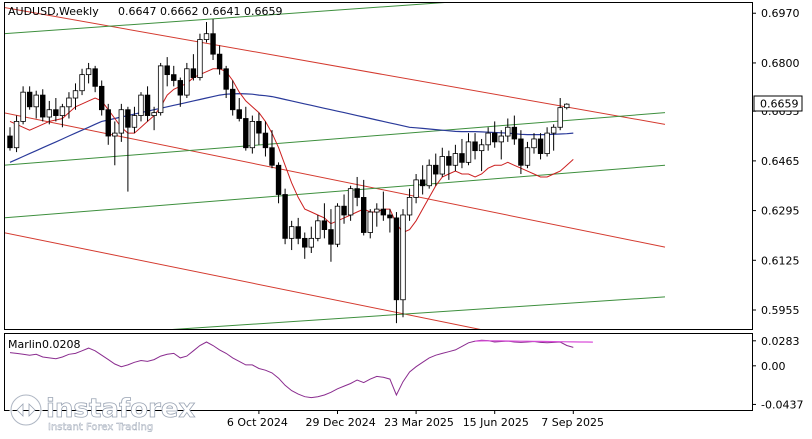 The width and height of the screenshot is (812, 439). What do you see at coordinates (61, 344) in the screenshot?
I see `oscillator-value: 0.0208` at bounding box center [61, 344].